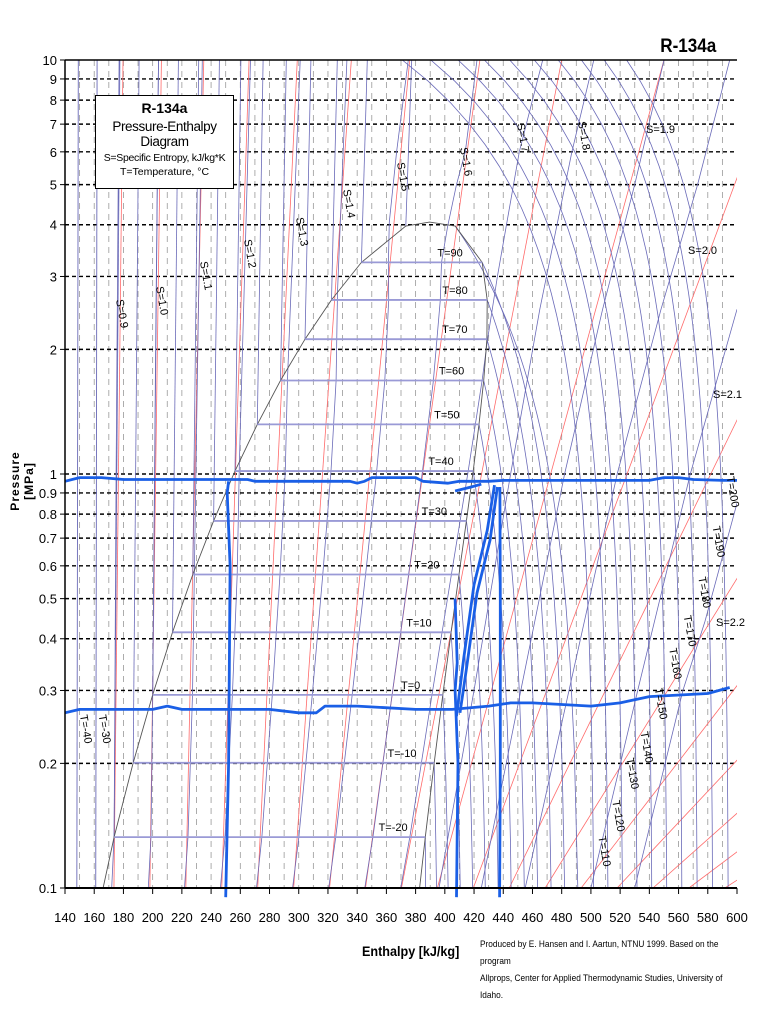  Describe the element at coordinates (533, 917) in the screenshot. I see `x-tick-label: 460` at that location.